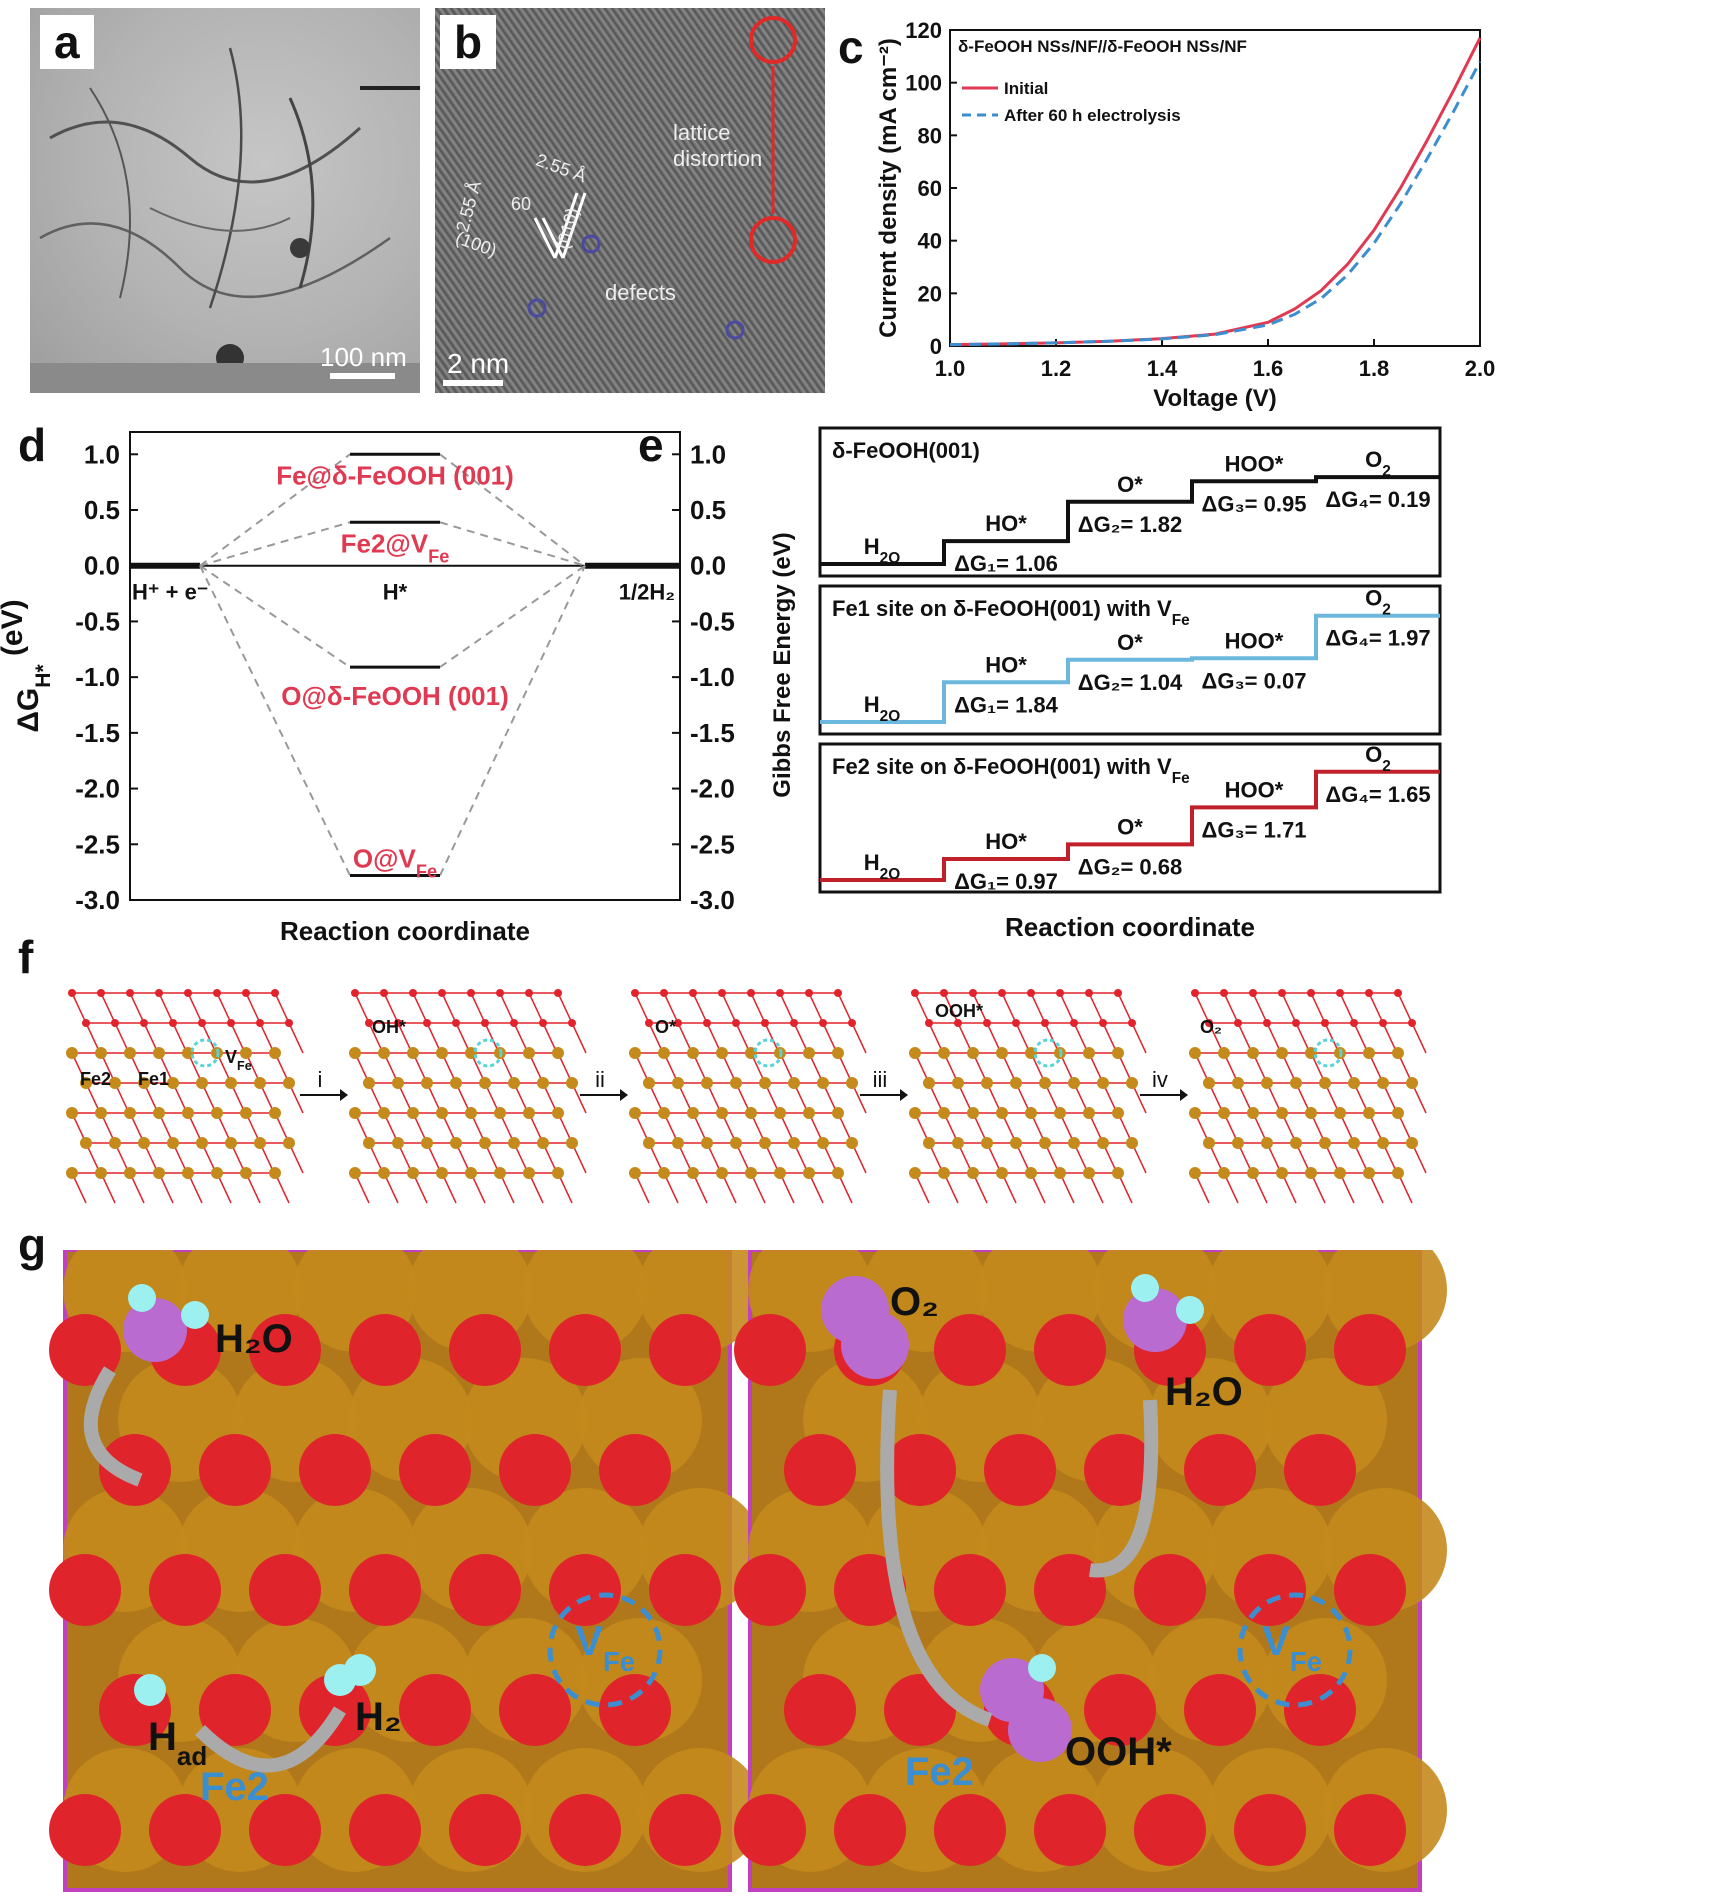 This screenshot has width=1726, height=1896. I want to click on species-label-1-0: H2O, so click(882, 708).